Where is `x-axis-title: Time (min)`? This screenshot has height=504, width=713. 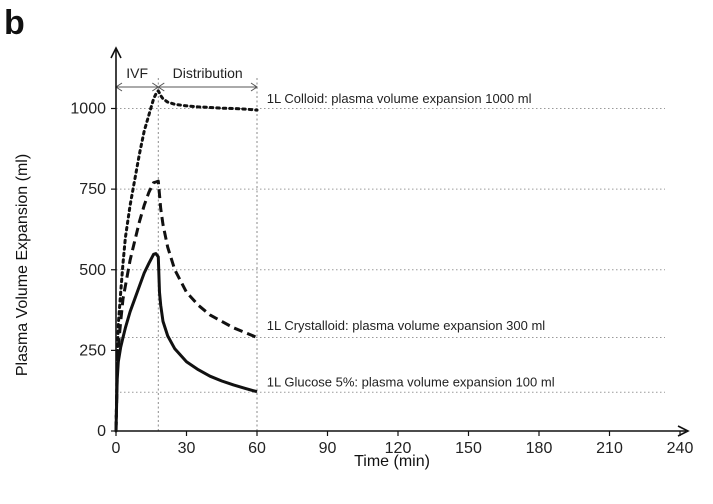 x-axis-title: Time (min) is located at coordinates (392, 461).